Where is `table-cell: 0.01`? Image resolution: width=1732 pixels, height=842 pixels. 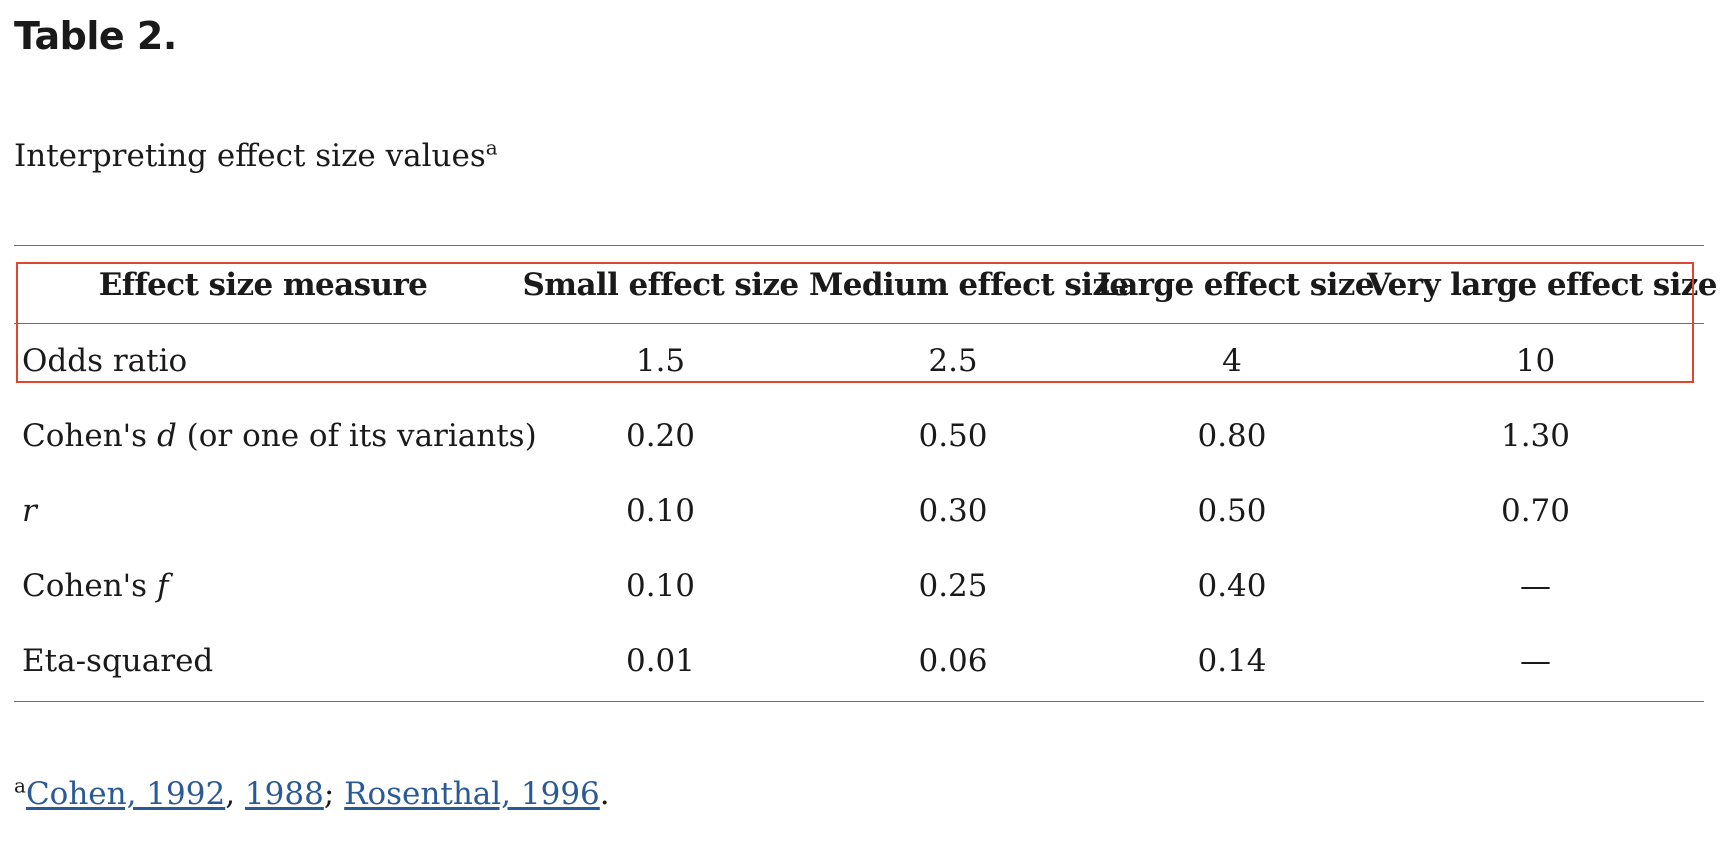
table-cell: 0.01 is located at coordinates (660, 660).